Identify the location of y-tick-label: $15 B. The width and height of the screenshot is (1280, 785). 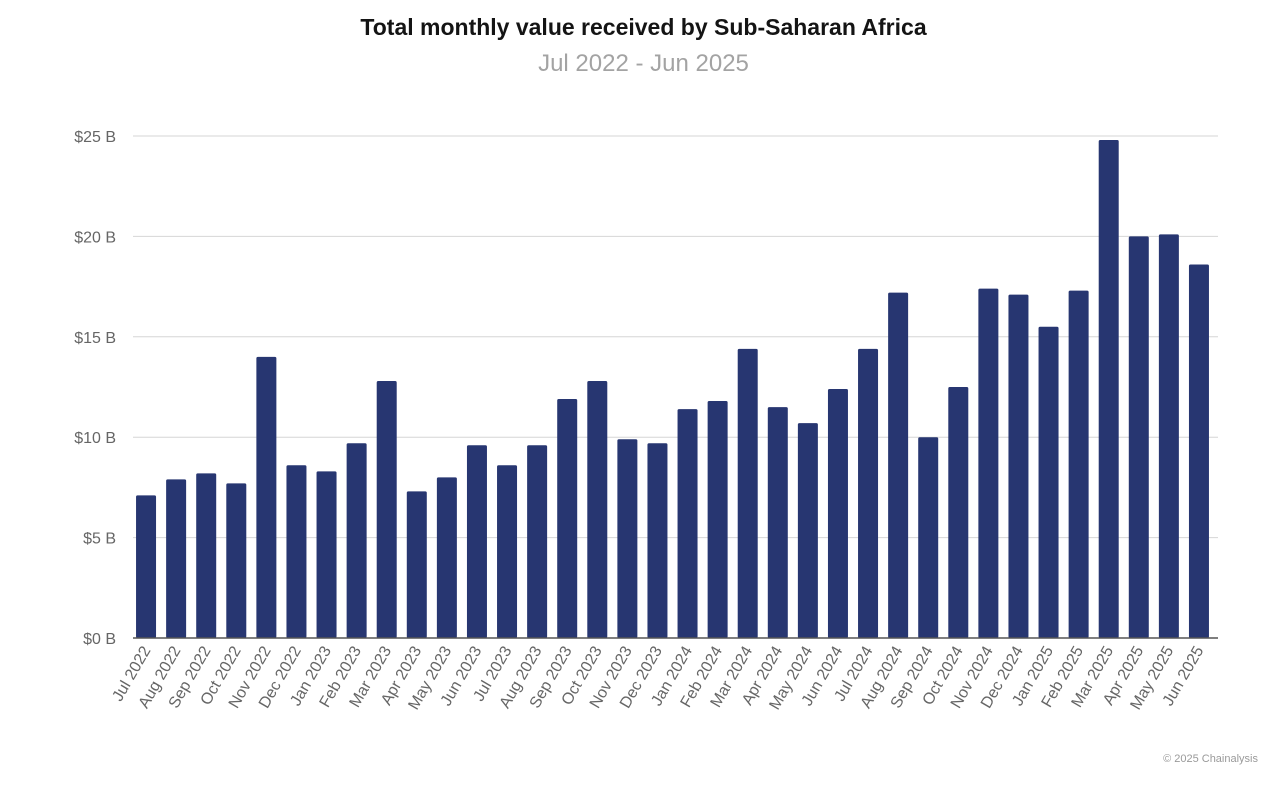
(95, 338).